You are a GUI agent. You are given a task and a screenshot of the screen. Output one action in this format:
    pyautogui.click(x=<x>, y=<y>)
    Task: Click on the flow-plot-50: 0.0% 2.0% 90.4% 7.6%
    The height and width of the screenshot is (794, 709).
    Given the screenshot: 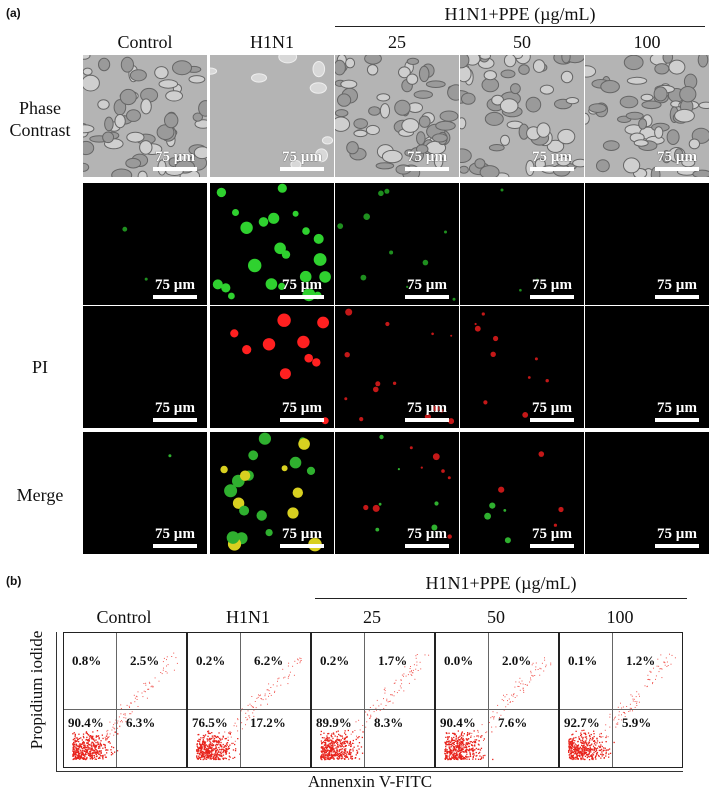 What is the action you would take?
    pyautogui.click(x=497, y=700)
    